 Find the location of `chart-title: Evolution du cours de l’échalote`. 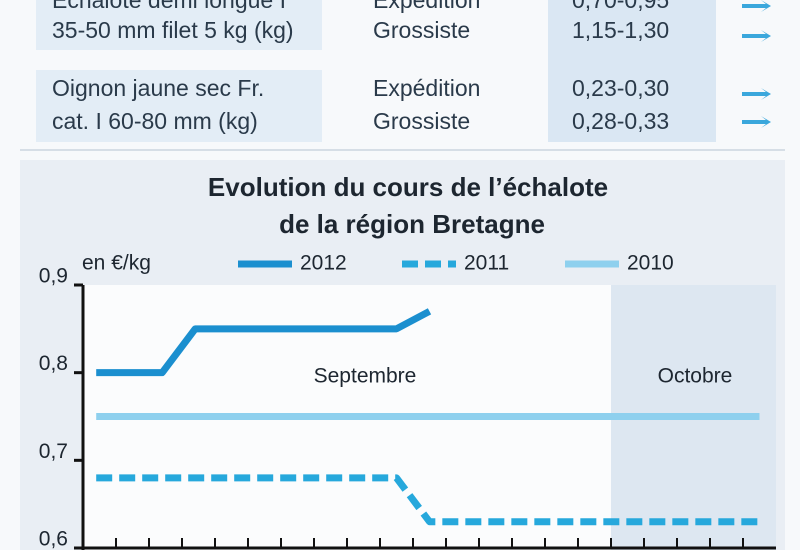

chart-title: Evolution du cours de l’échalote is located at coordinates (408, 187).